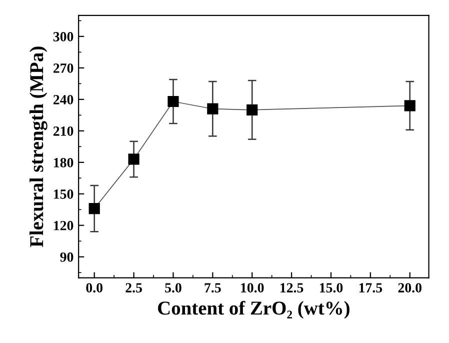 The image size is (449, 343). What do you see at coordinates (254, 309) in the screenshot?
I see `x-axis-title: Content of ZrO₂ (wt%)` at bounding box center [254, 309].